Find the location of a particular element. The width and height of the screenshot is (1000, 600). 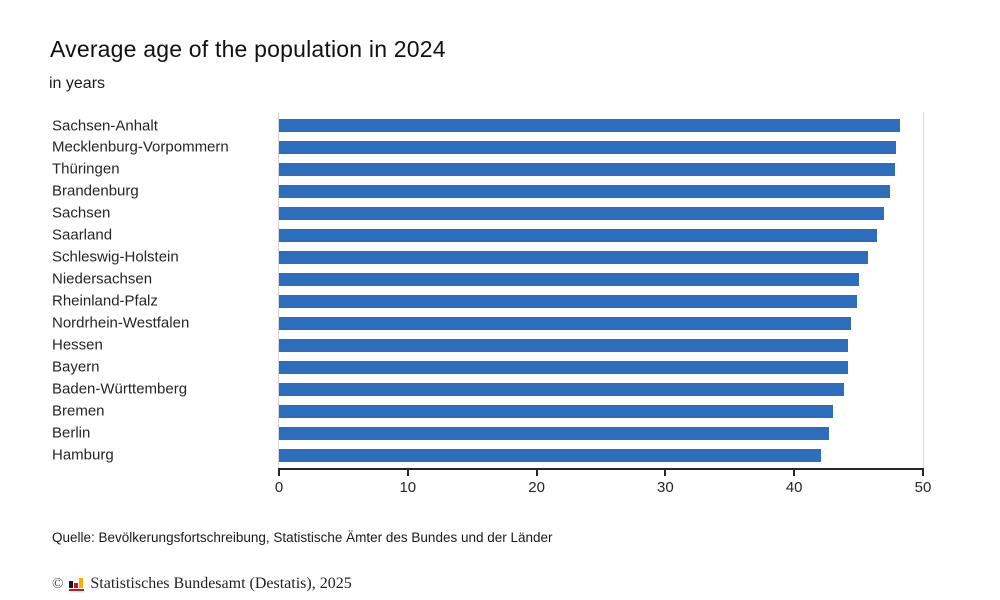

category-label: Berlin is located at coordinates (71, 433).